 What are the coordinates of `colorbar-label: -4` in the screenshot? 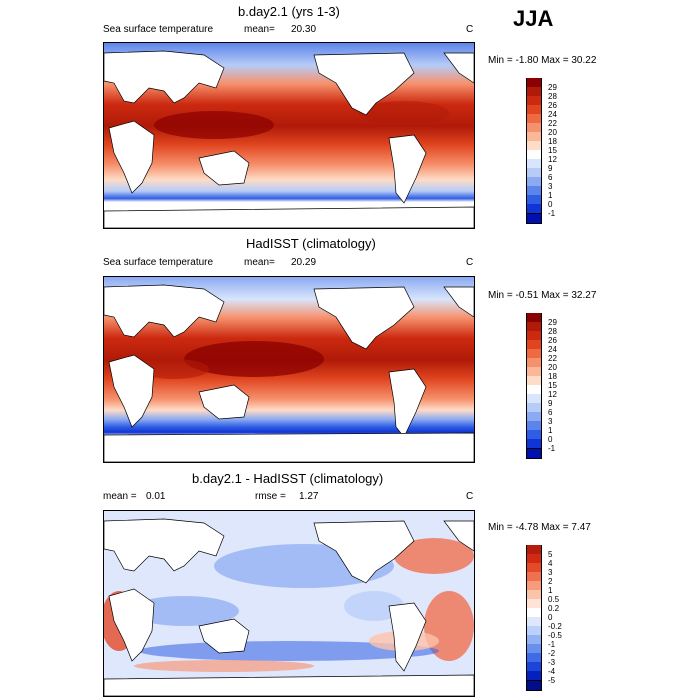 It's located at (552, 671).